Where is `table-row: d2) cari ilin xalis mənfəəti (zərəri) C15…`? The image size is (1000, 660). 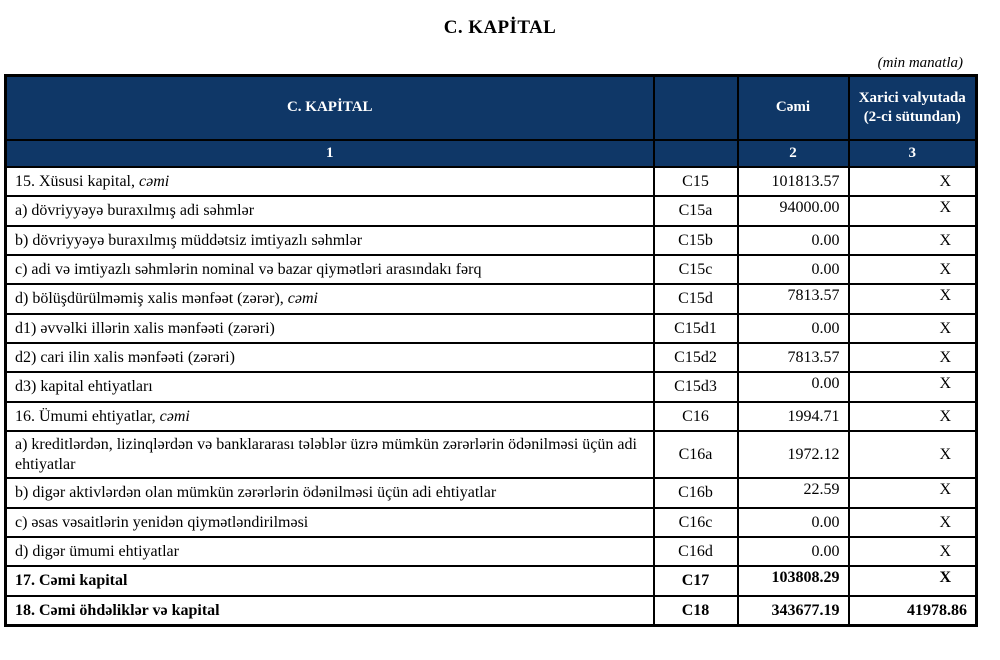 table-row: d2) cari ilin xalis mənfəəti (zərəri) C15… is located at coordinates (491, 357).